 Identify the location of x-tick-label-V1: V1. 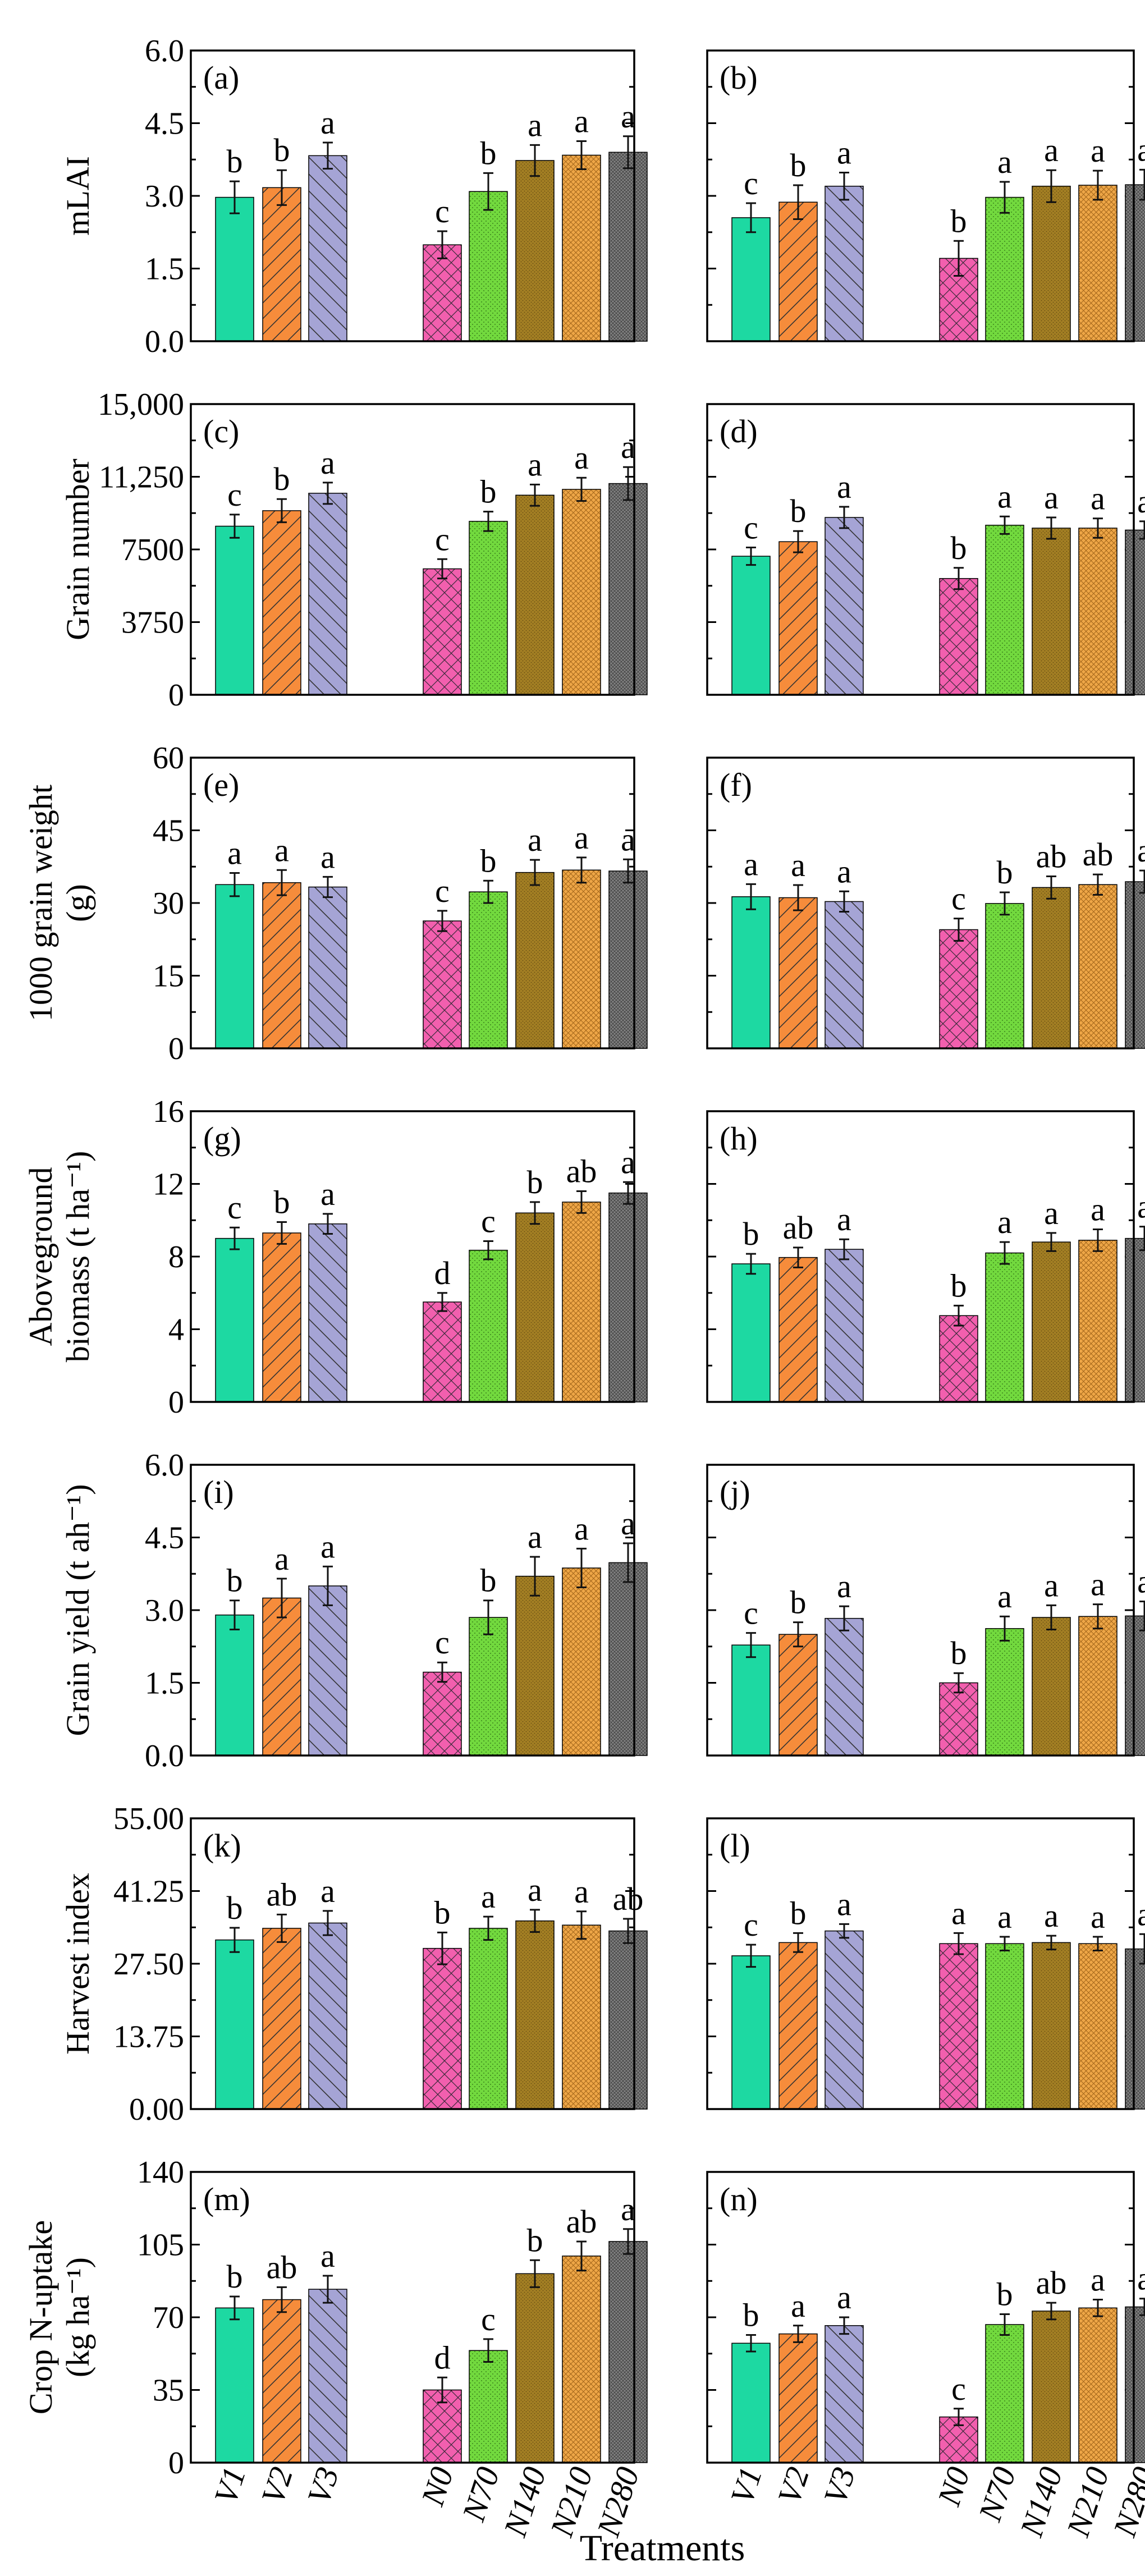
(746, 2485).